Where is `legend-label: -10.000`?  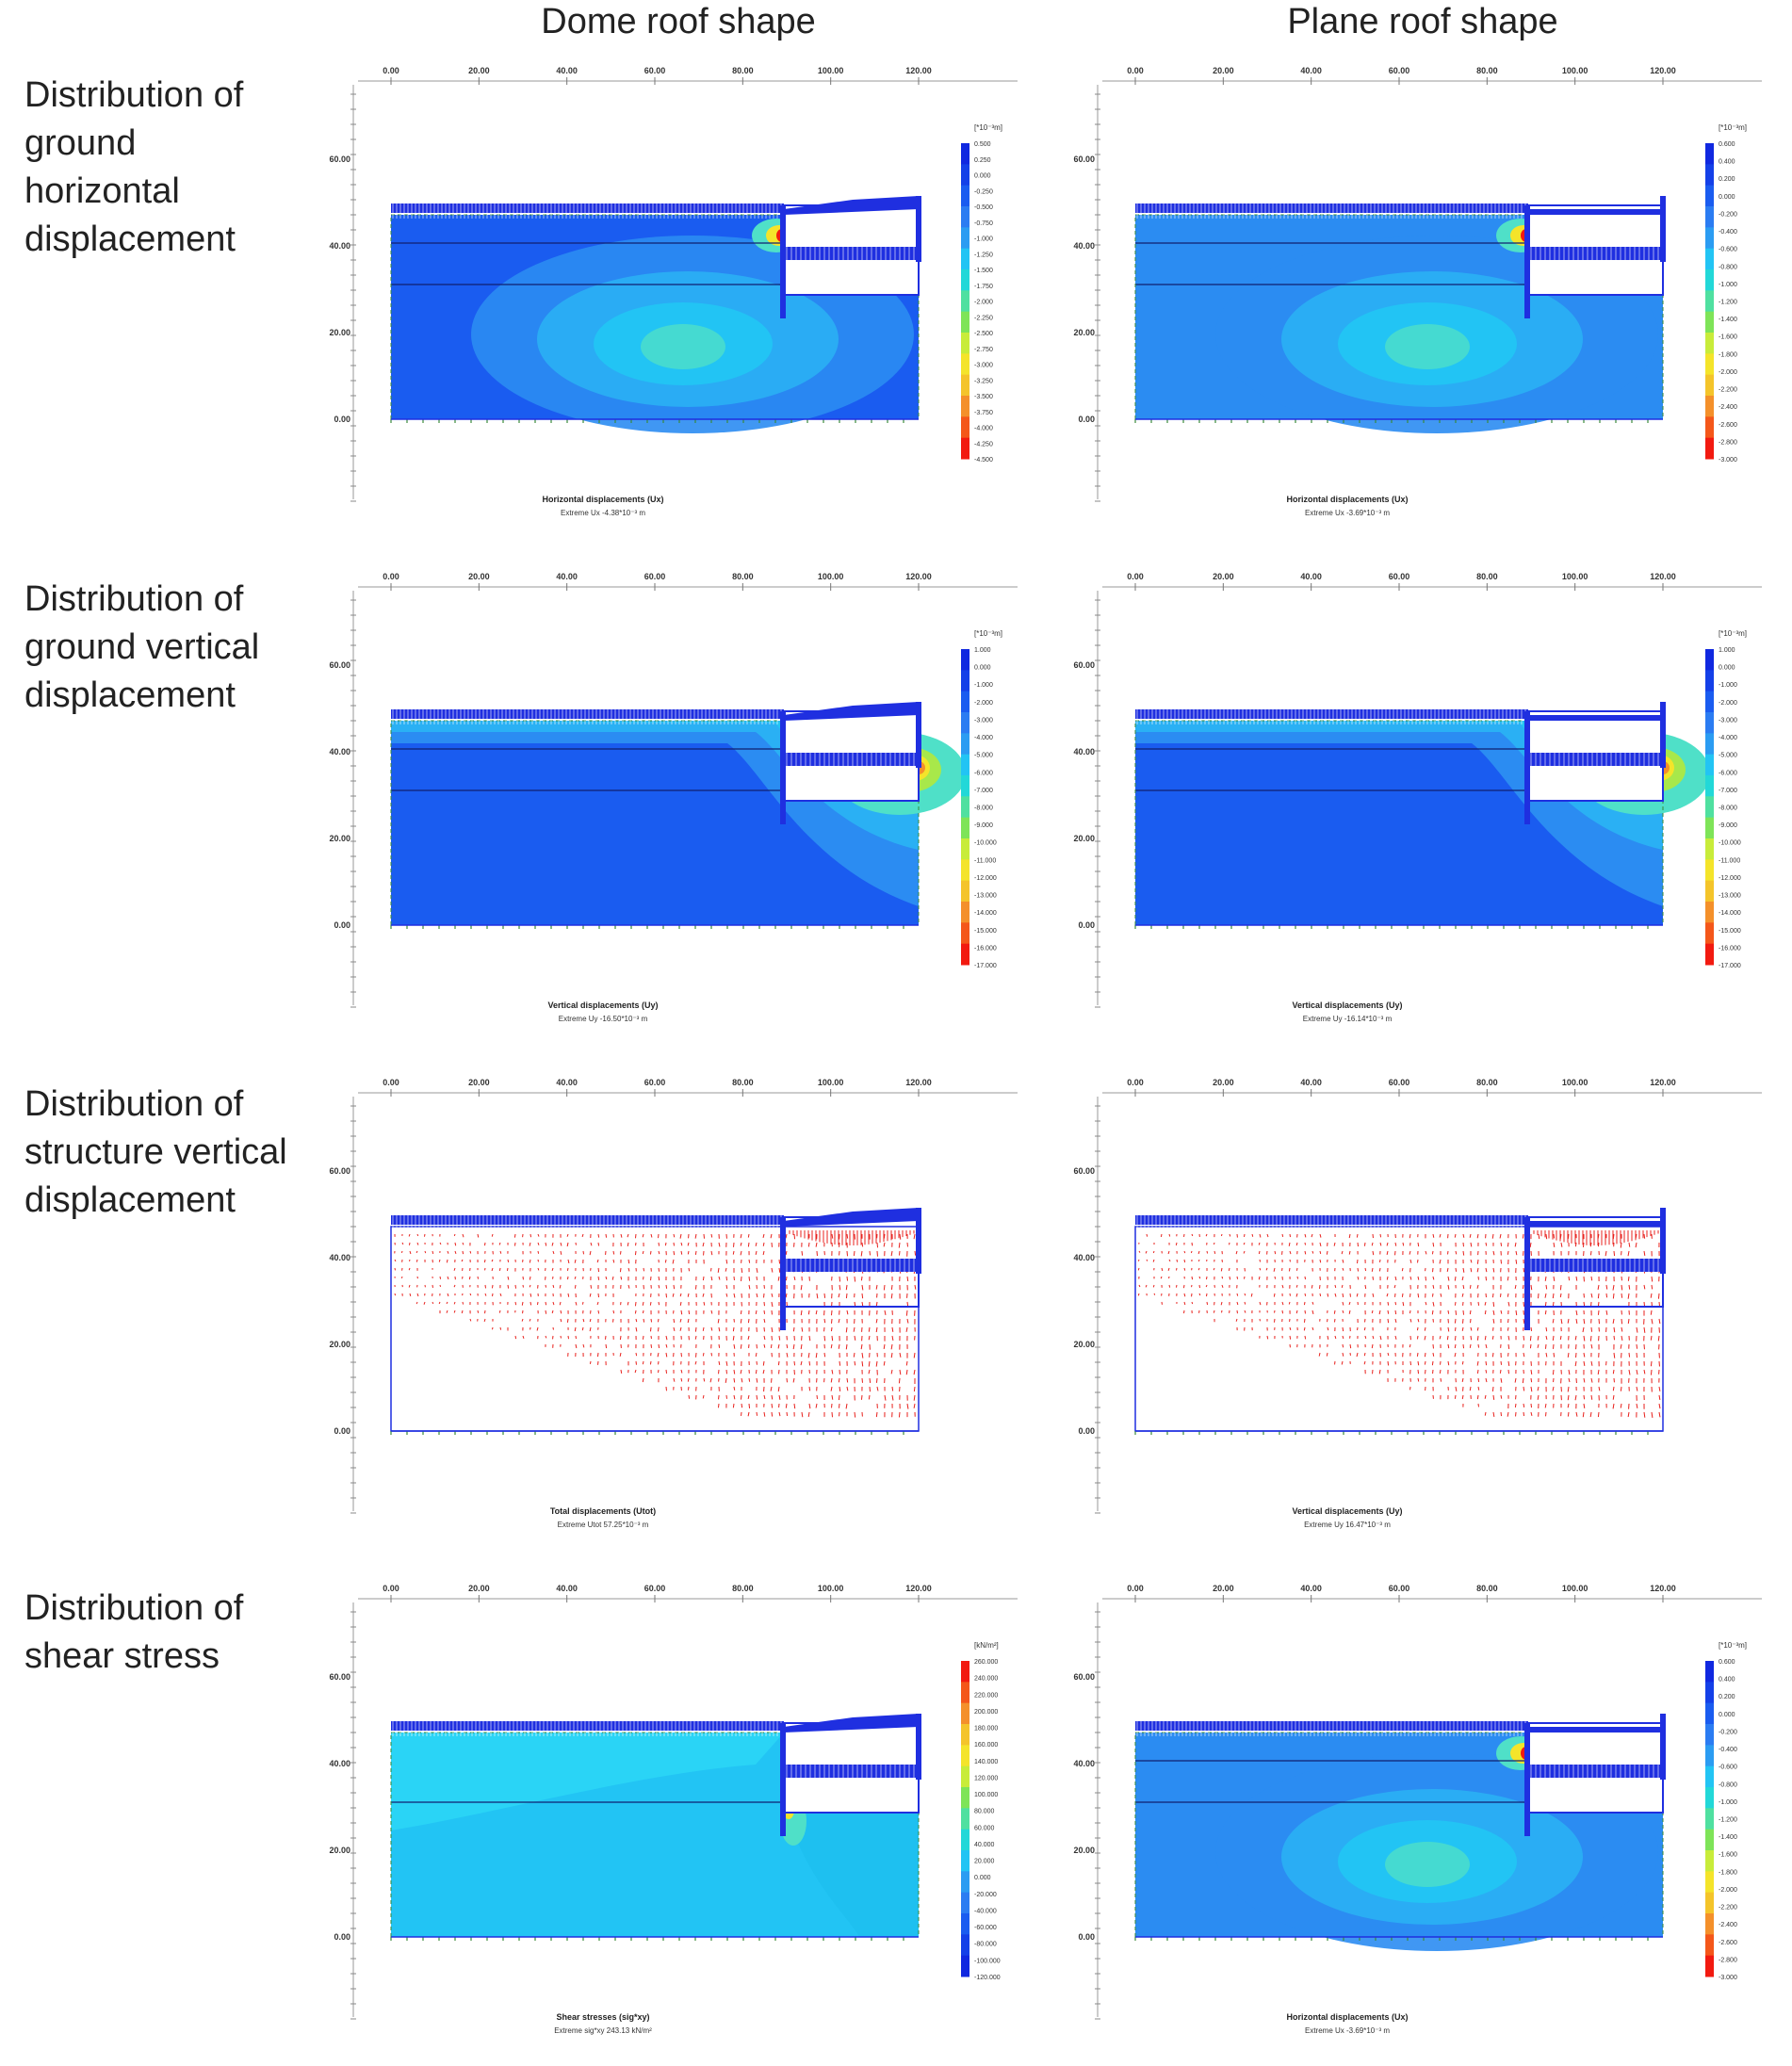 legend-label: -10.000 is located at coordinates (1730, 843).